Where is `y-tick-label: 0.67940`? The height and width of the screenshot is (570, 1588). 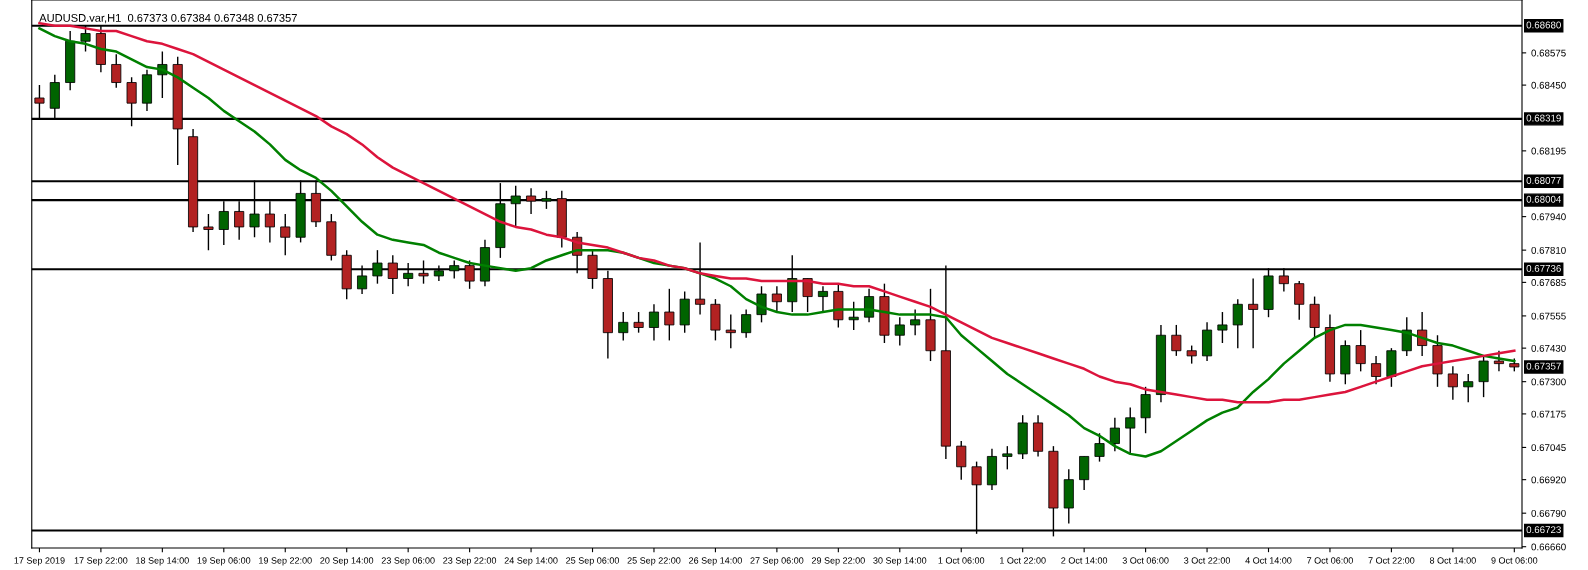
y-tick-label: 0.67940 is located at coordinates (1548, 217).